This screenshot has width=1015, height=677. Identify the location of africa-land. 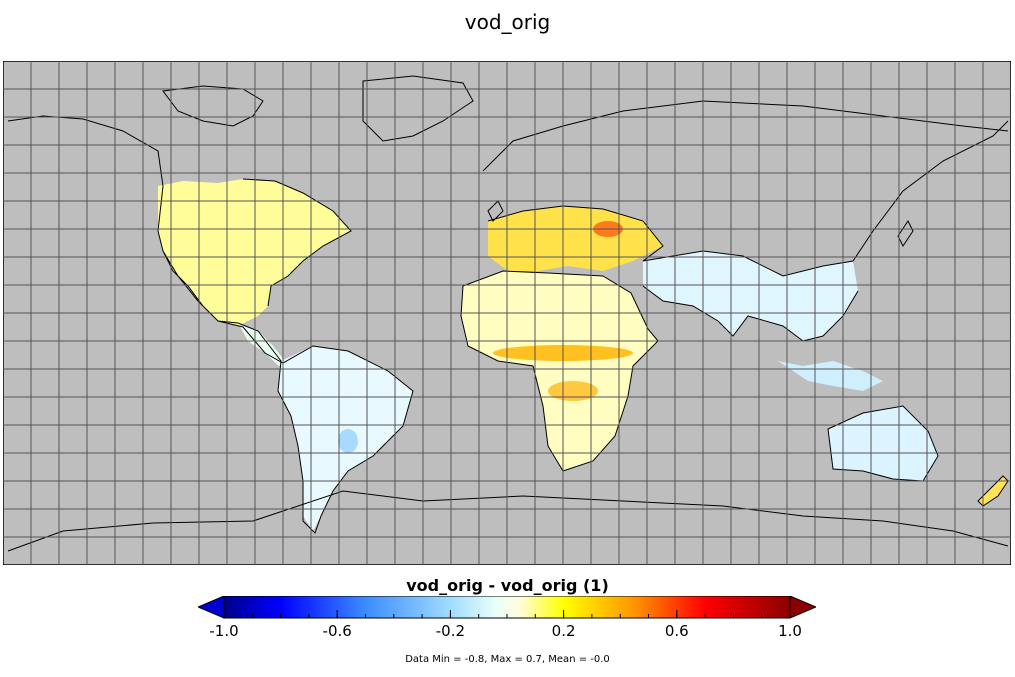
(559, 371).